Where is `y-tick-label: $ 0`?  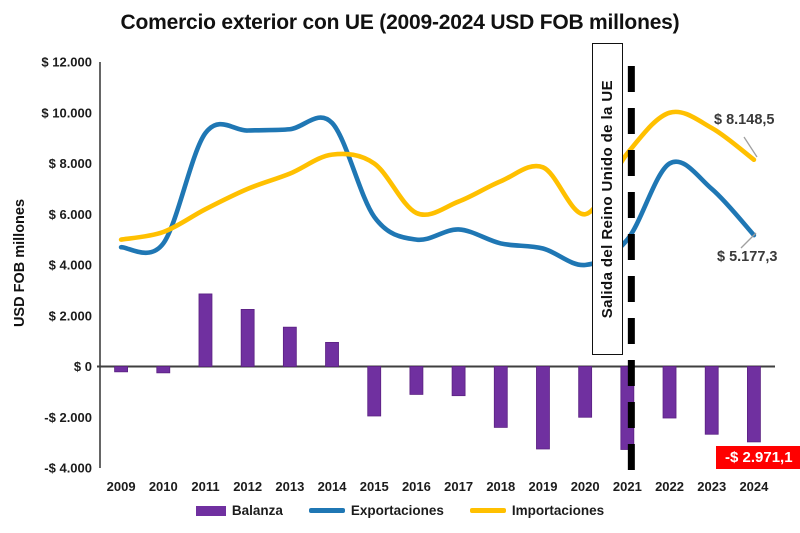 y-tick-label: $ 0 is located at coordinates (83, 366).